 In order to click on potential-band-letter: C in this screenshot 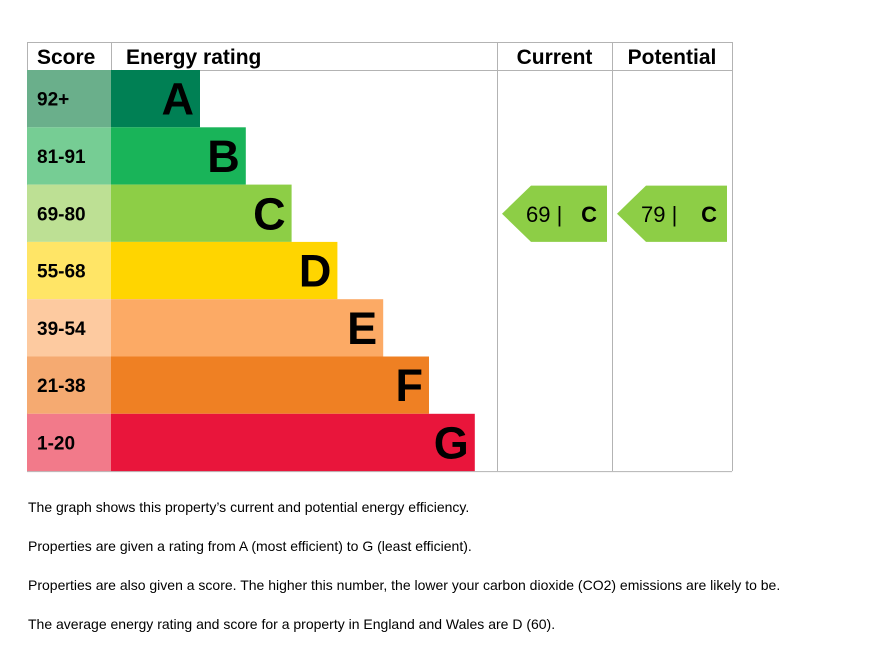, I will do `click(709, 214)`.